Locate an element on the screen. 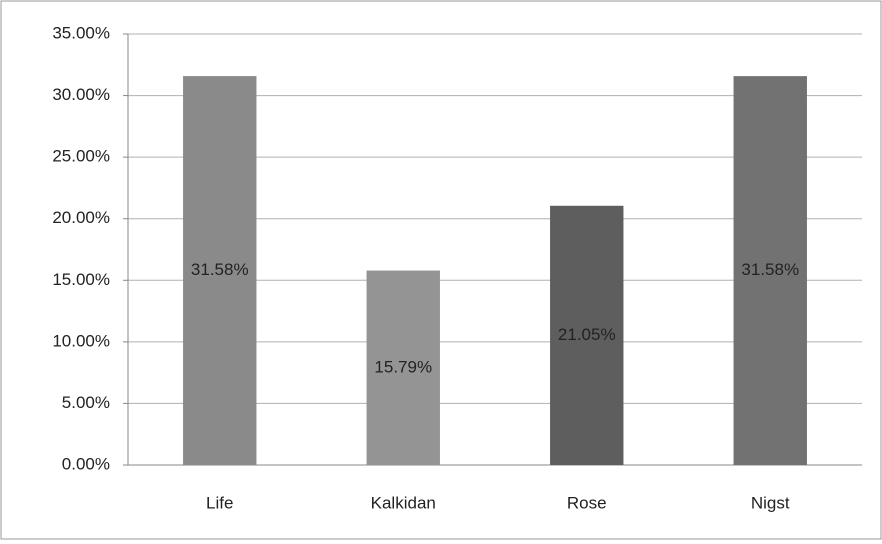 This screenshot has width=882, height=544. y-tick-label: 5.00% is located at coordinates (86, 402).